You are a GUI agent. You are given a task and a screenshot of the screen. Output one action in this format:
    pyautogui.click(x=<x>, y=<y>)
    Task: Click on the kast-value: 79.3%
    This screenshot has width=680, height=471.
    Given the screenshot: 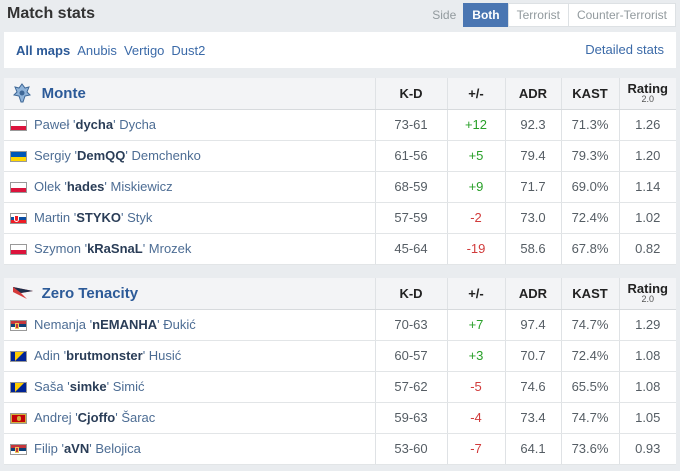 What is the action you would take?
    pyautogui.click(x=589, y=156)
    